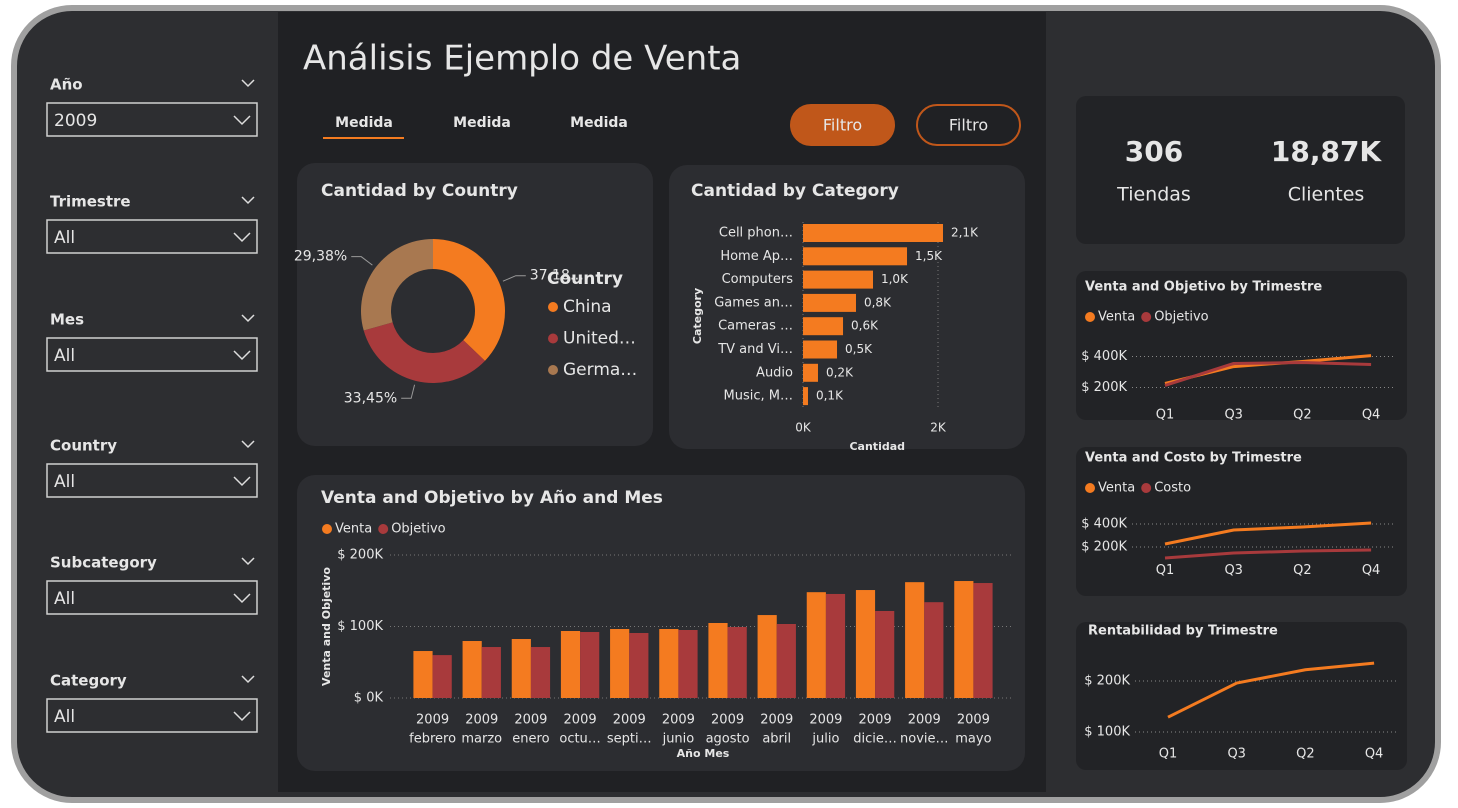  What do you see at coordinates (88, 681) in the screenshot?
I see `slicer-label: Category` at bounding box center [88, 681].